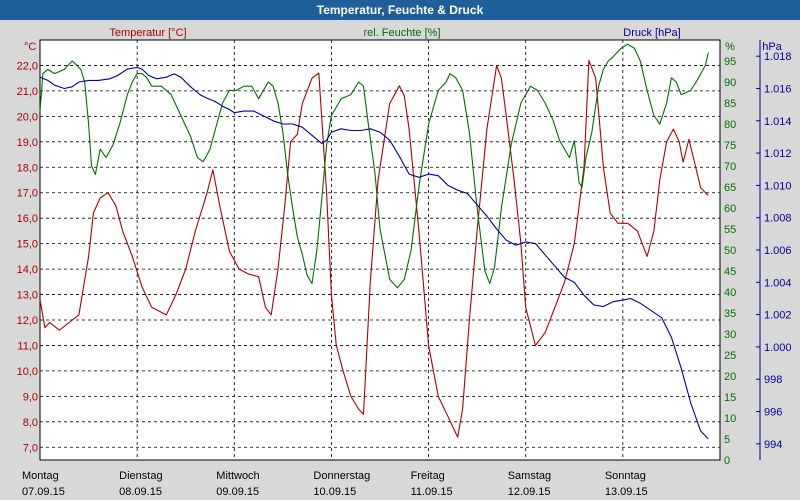 This screenshot has height=500, width=800. What do you see at coordinates (27, 321) in the screenshot?
I see `temp-tick-label: 12,0` at bounding box center [27, 321].